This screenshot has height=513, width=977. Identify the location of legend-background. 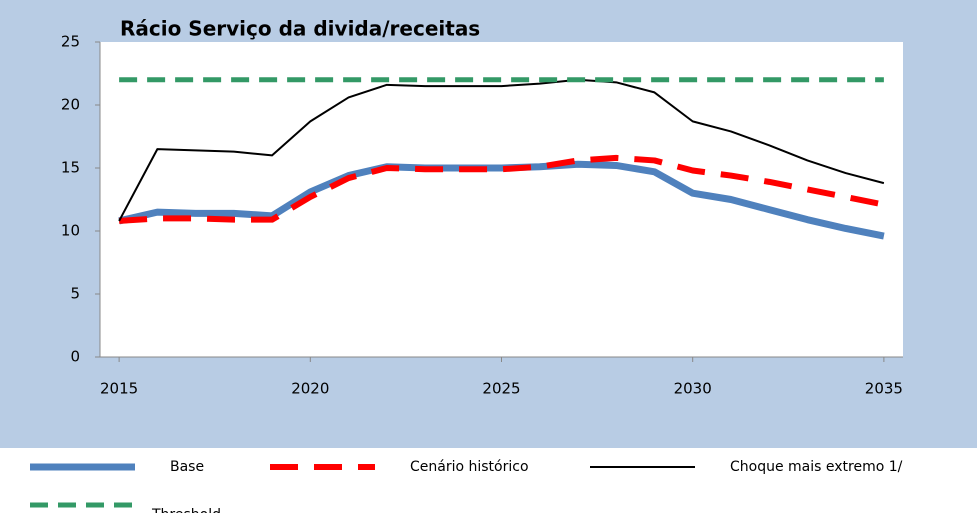
(488, 480).